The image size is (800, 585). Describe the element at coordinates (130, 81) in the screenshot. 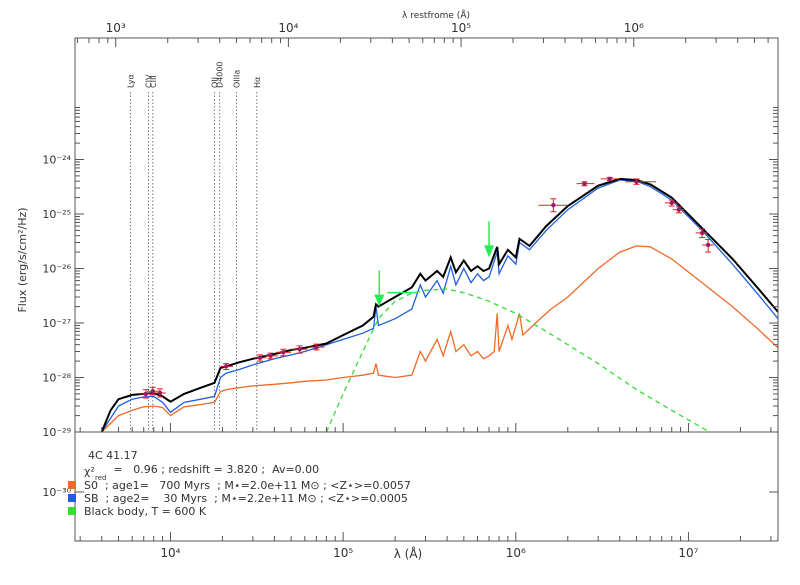

I see `emission-line-label: Lyα` at that location.